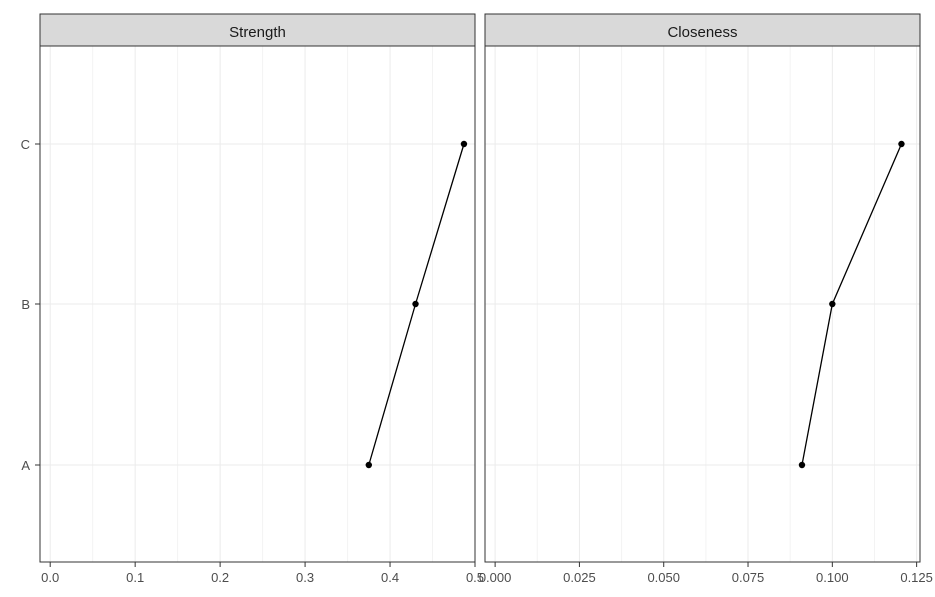  I want to click on x-tick-label-closeness: 0.025, so click(579, 577).